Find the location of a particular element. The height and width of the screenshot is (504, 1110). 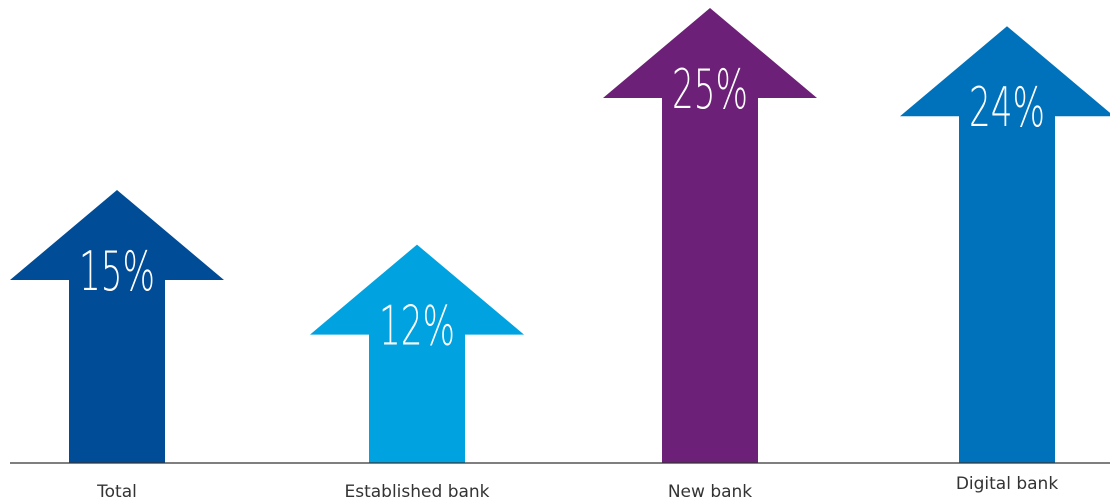

value-label-2: 25% is located at coordinates (710, 89).